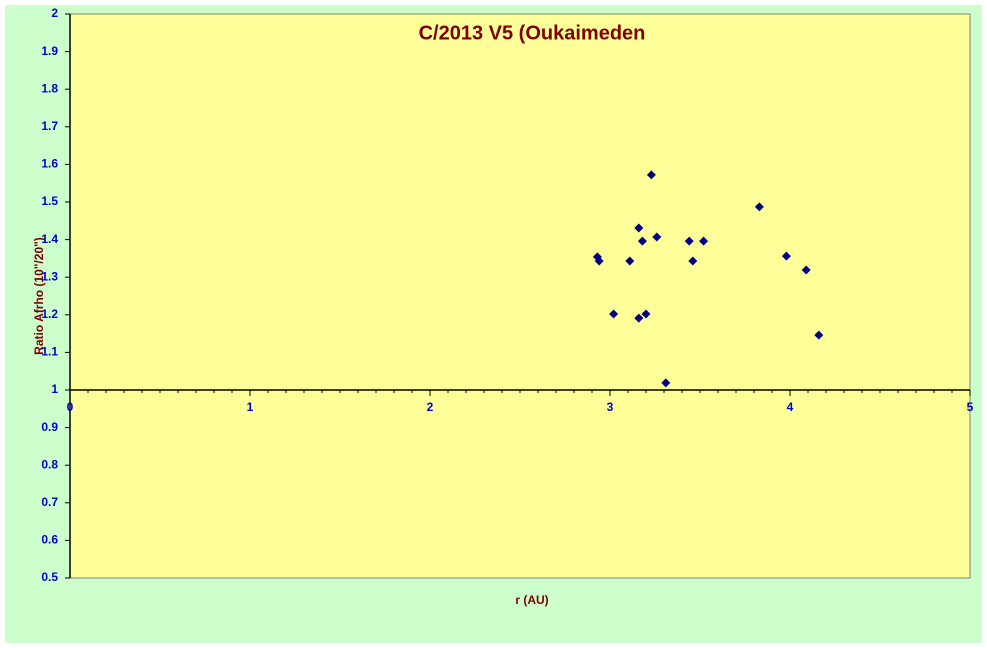  I want to click on x-tick-label: 4, so click(790, 407).